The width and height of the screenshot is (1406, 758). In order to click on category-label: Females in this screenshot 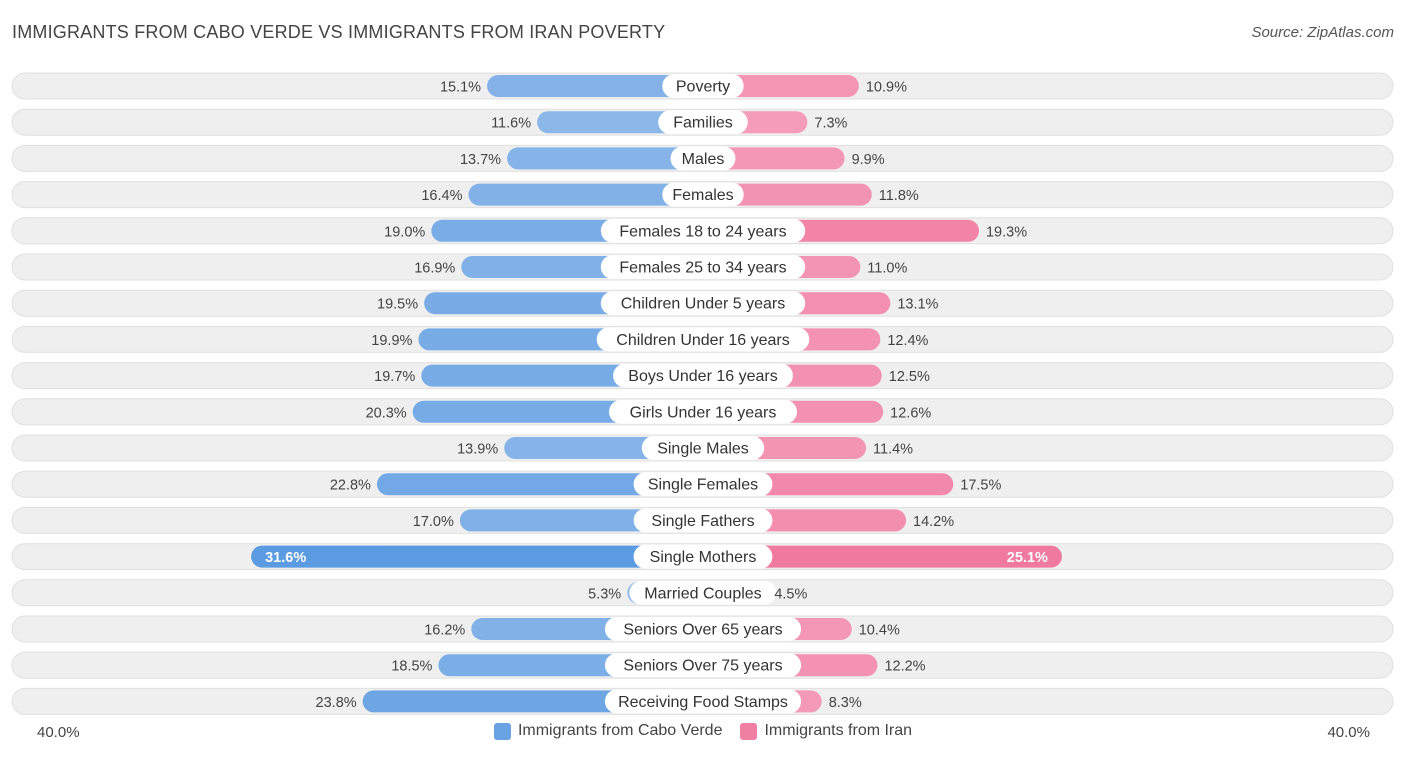, I will do `click(702, 195)`.